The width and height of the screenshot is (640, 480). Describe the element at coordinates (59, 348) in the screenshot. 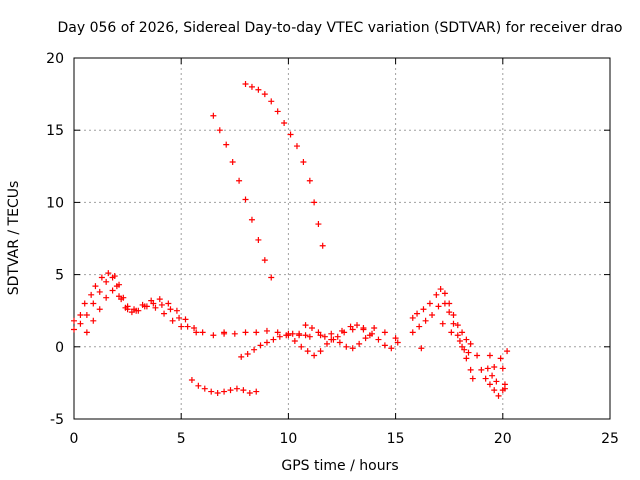

I see `y-tick-label: 0` at that location.